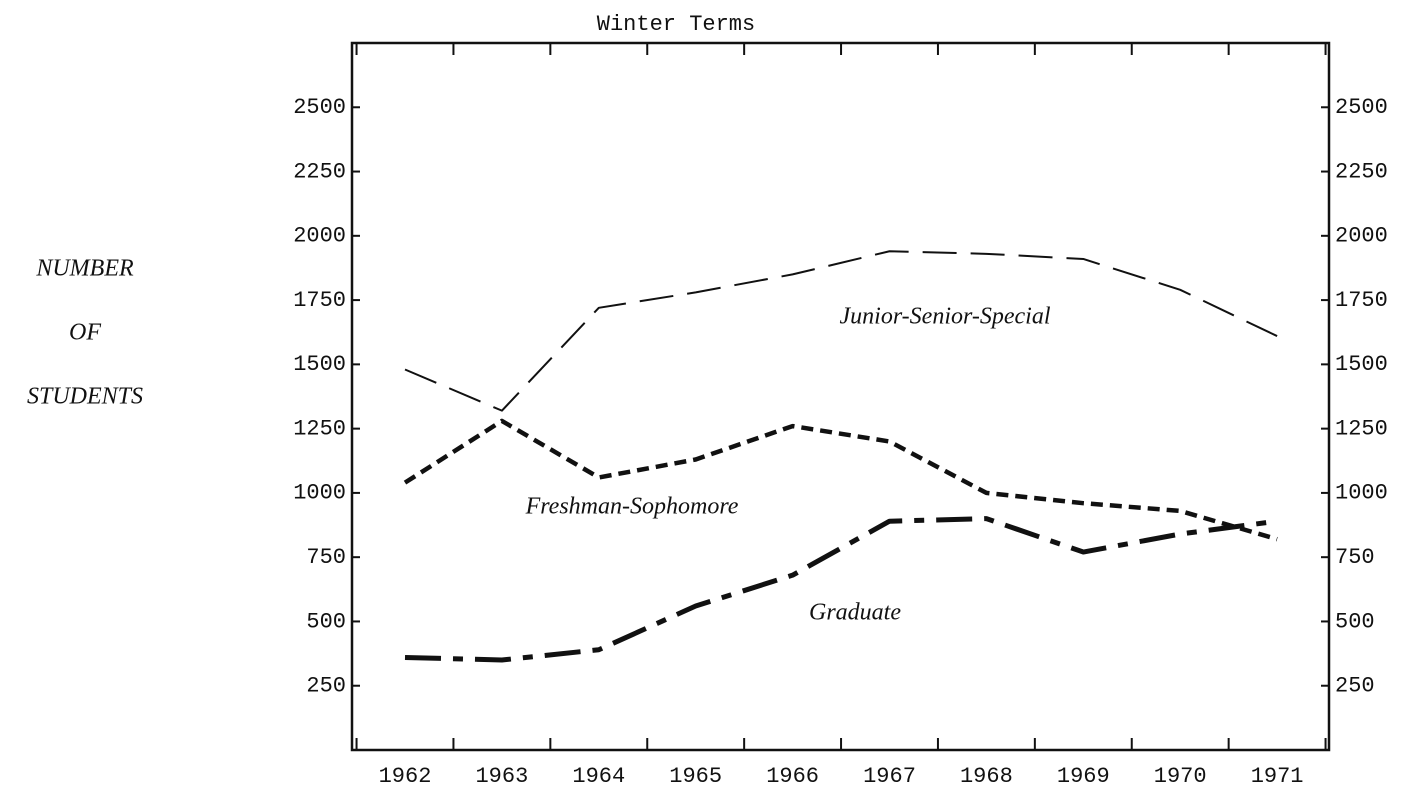 The height and width of the screenshot is (791, 1418). What do you see at coordinates (326, 686) in the screenshot?
I see `y-tick-label: 250` at bounding box center [326, 686].